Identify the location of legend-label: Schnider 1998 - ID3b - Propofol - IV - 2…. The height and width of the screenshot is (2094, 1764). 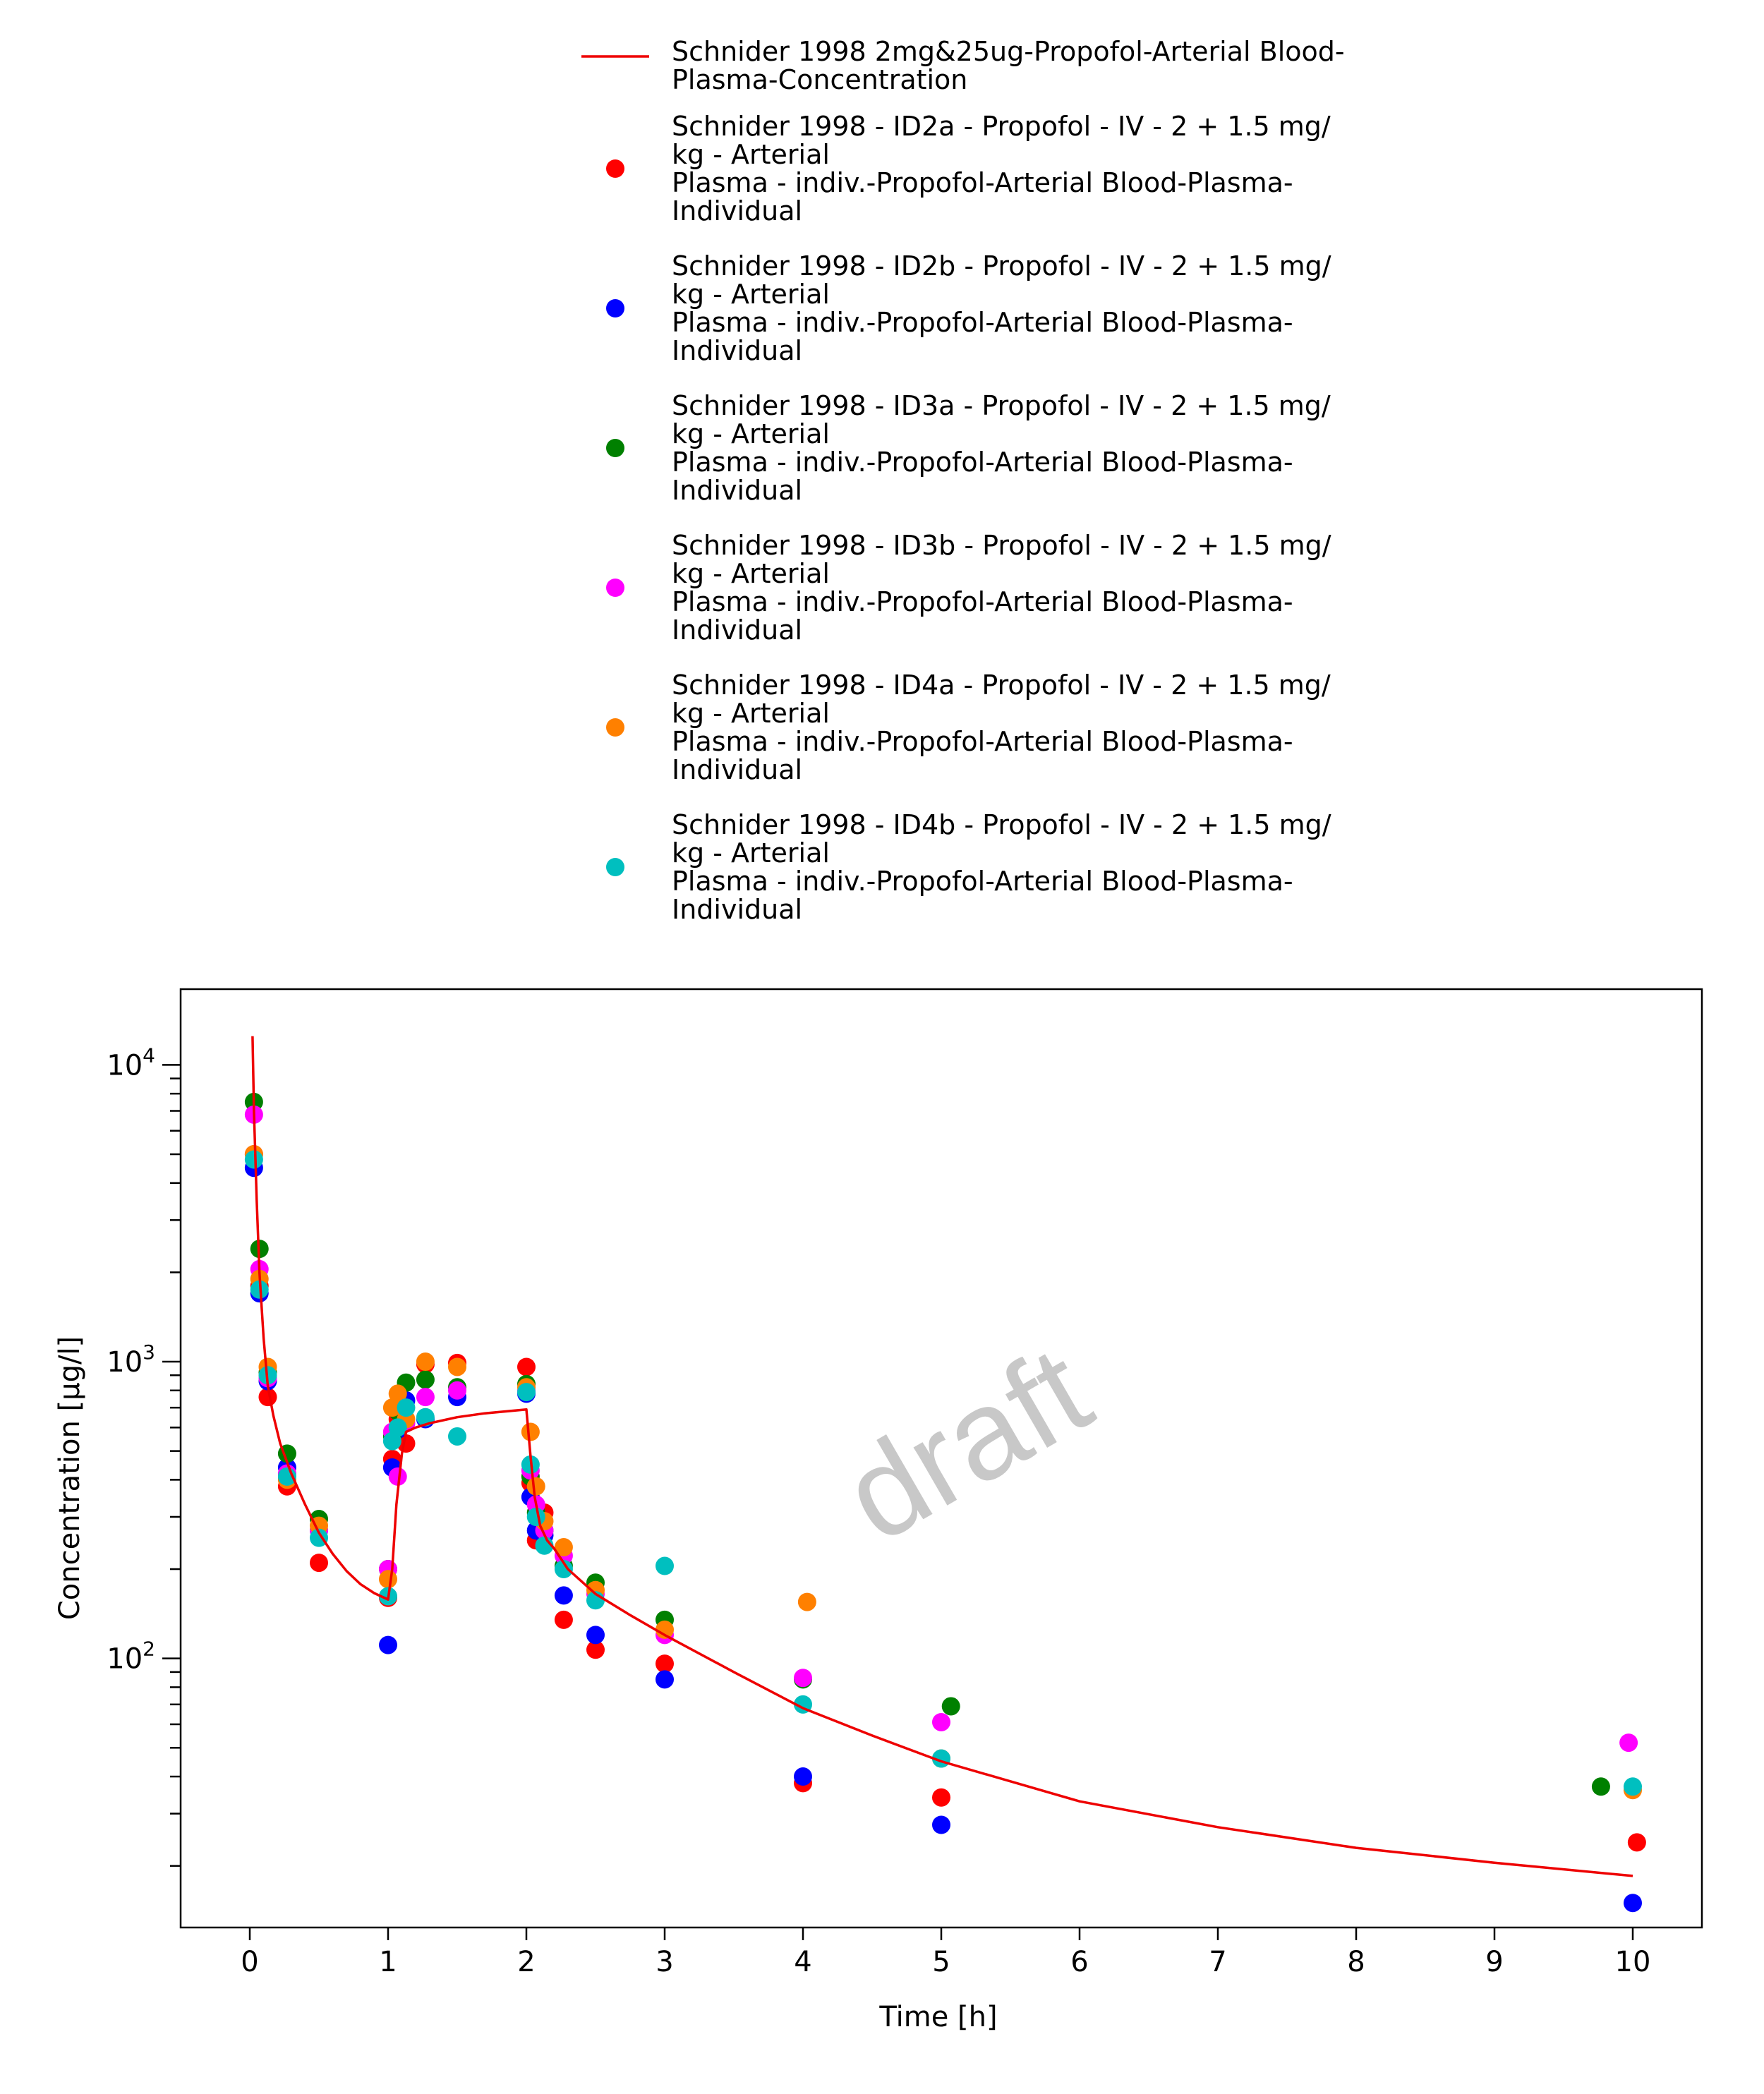
(1001, 545).